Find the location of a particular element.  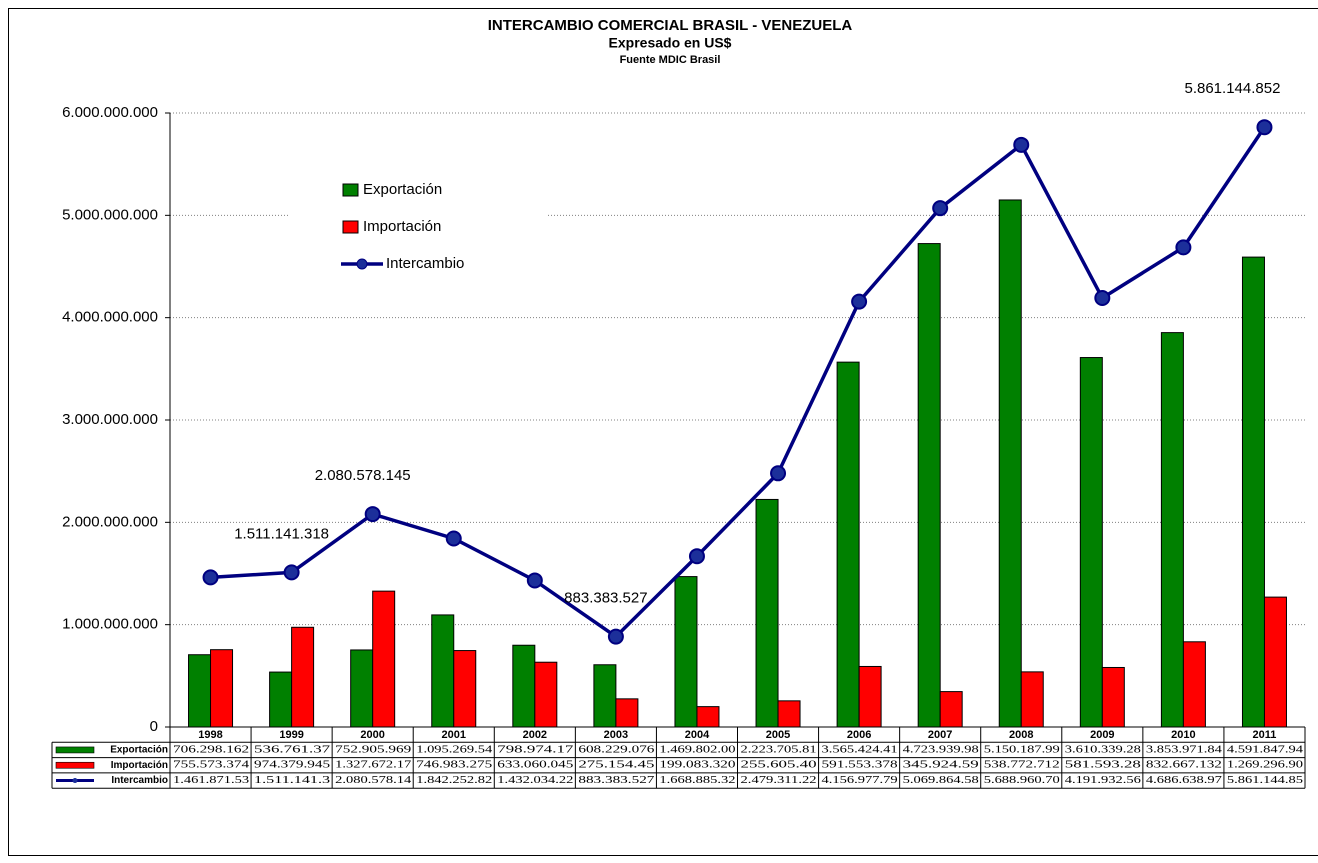

y-tick-label: 0 is located at coordinates (154, 726).